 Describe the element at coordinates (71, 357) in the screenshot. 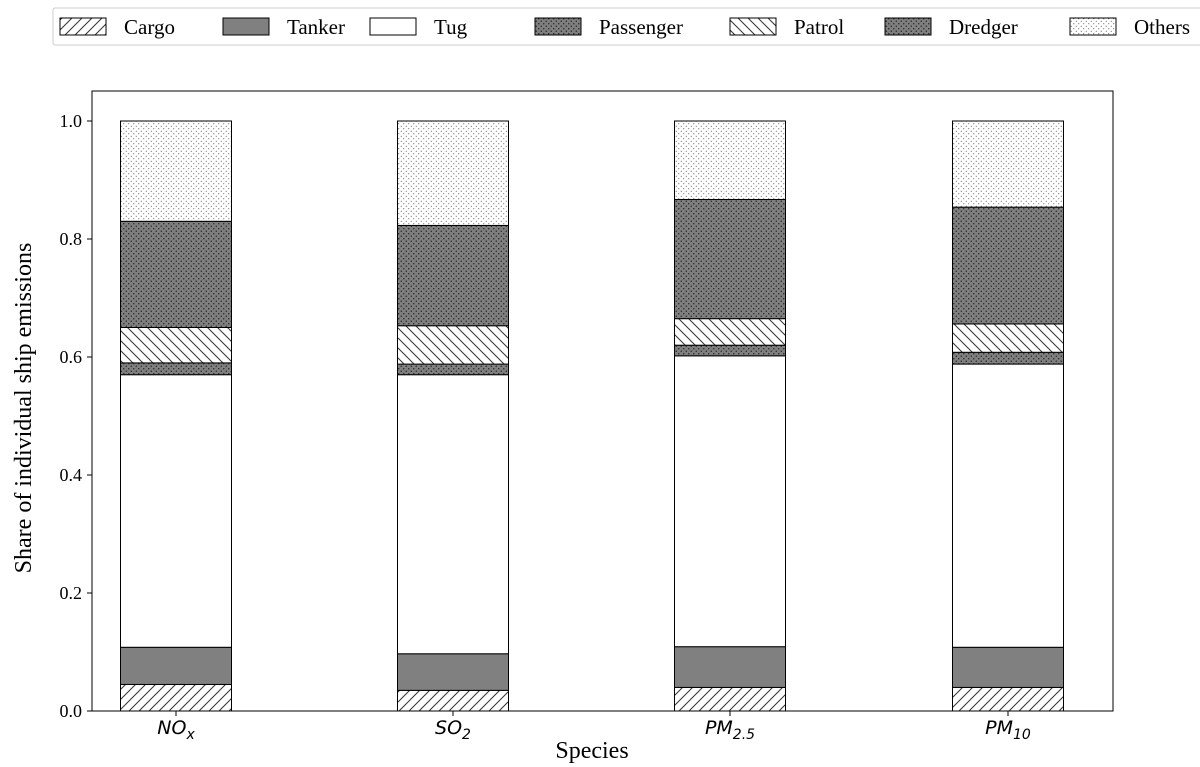

I see `y-tick-label: 0.6` at that location.